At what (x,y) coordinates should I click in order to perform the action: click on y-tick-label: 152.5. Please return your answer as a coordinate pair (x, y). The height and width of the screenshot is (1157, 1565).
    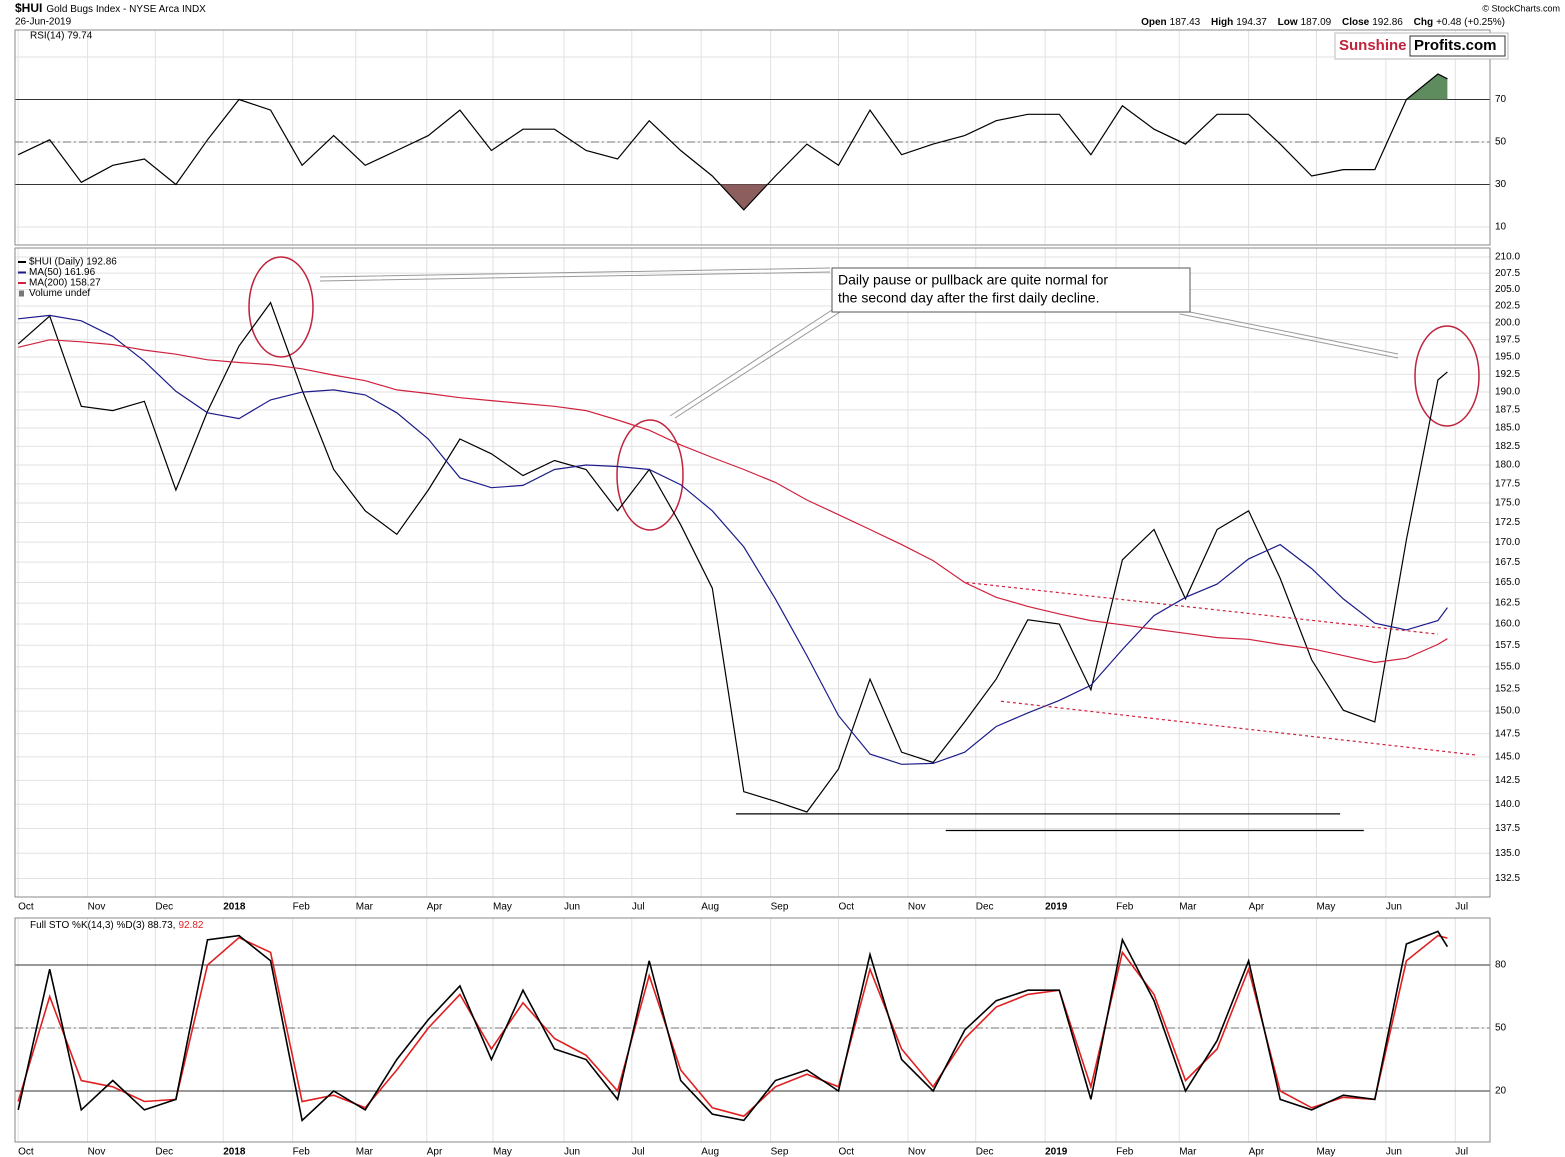
    Looking at the image, I should click on (1507, 688).